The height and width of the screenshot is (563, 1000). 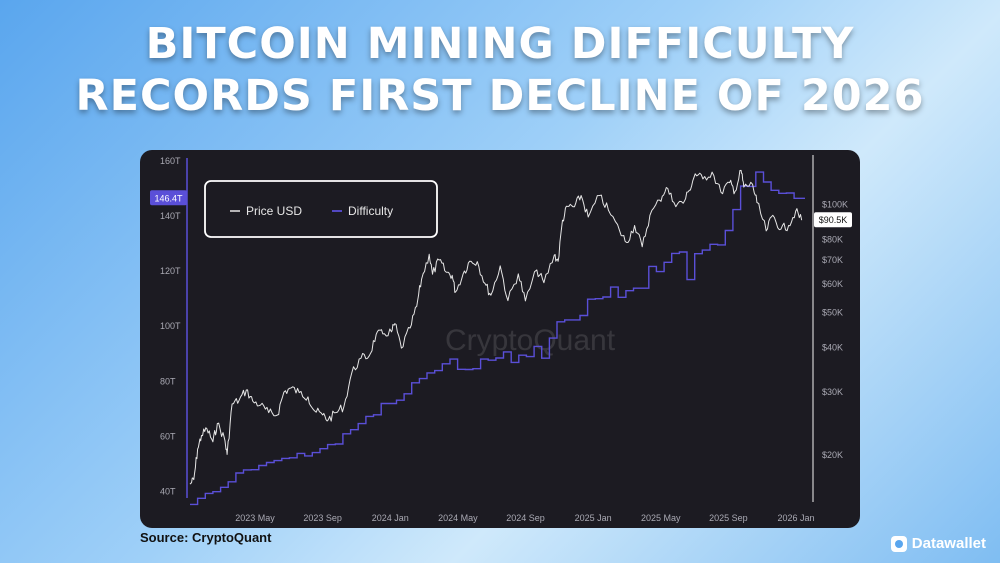 What do you see at coordinates (530, 340) in the screenshot?
I see `watermark: CryptoQuant` at bounding box center [530, 340].